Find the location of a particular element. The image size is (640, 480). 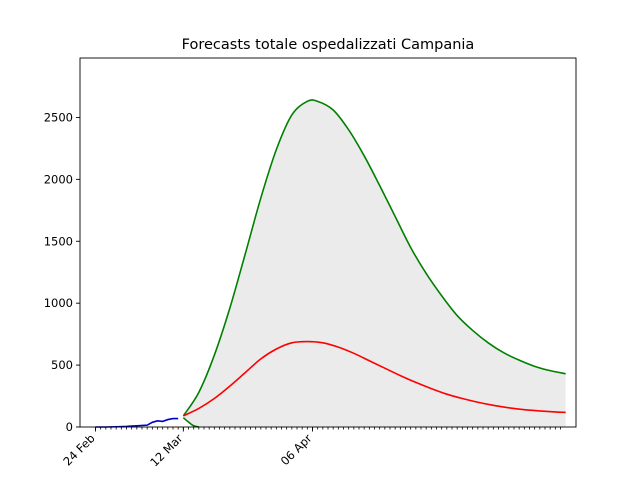

y-tick-label: 2000 is located at coordinates (58, 179).